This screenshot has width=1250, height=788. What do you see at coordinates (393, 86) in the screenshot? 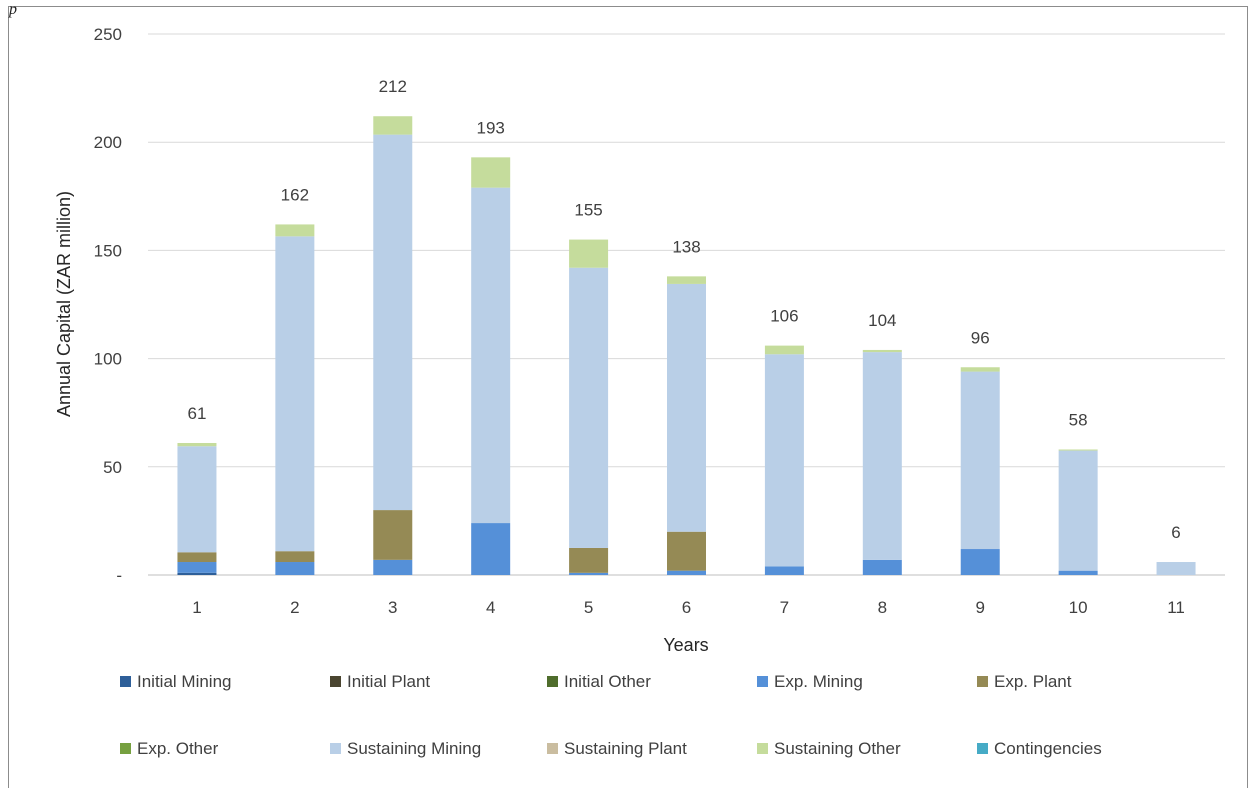
I see `data-label: 212` at bounding box center [393, 86].